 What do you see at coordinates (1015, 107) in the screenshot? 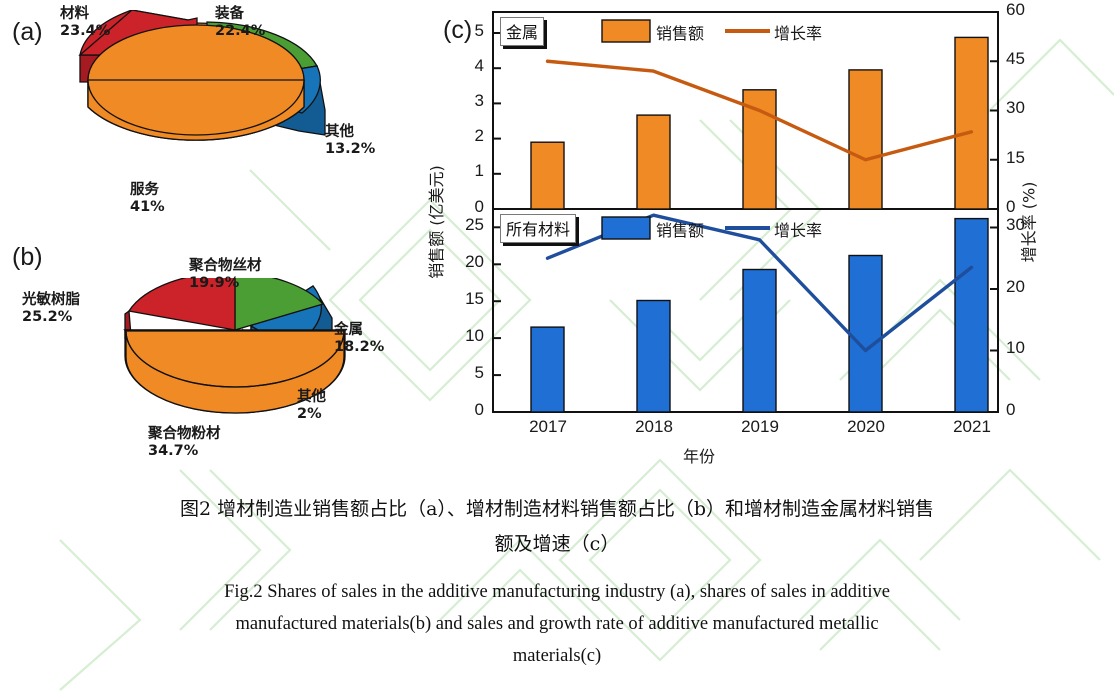
I see `ytick-topright-30: 30` at bounding box center [1015, 107].